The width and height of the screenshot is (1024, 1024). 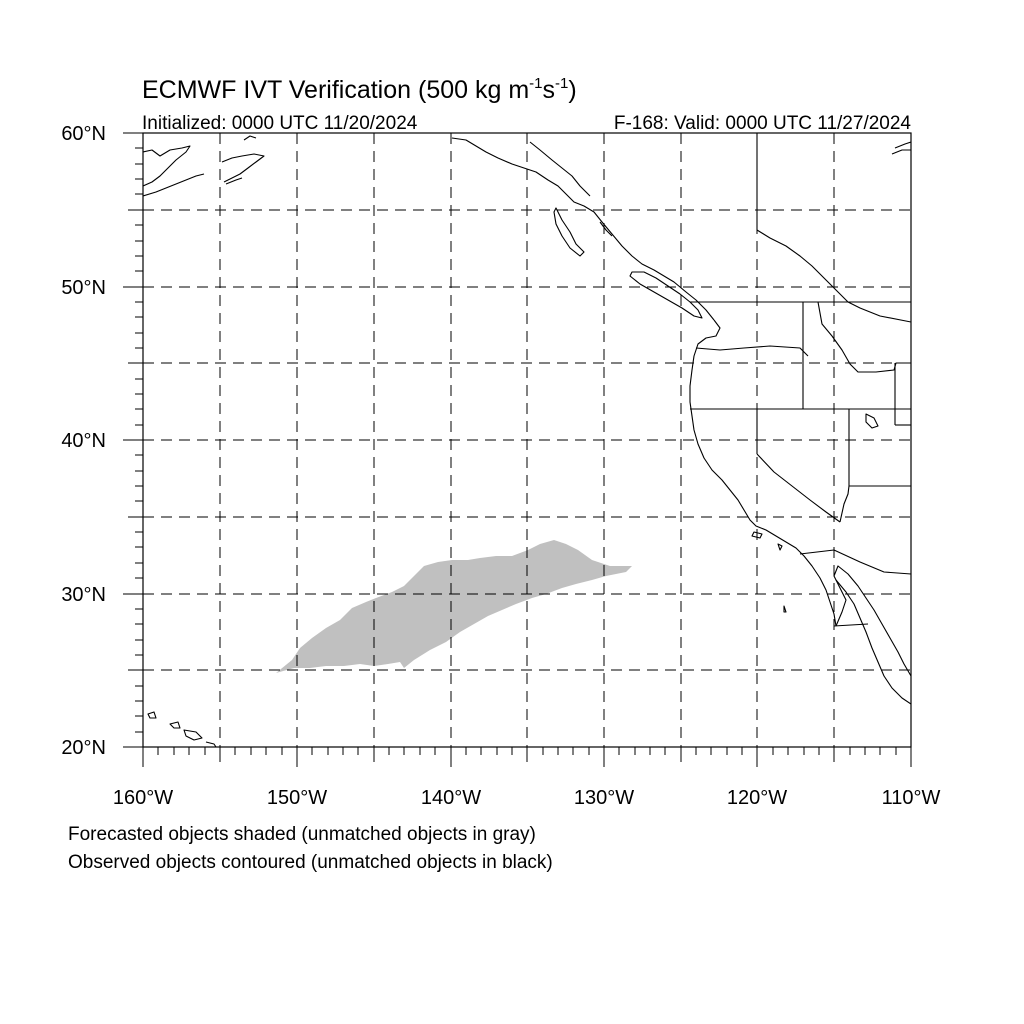 What do you see at coordinates (280, 123) in the screenshot?
I see `initialized-time: Initialized: 0000 UTC 11/20/2024` at bounding box center [280, 123].